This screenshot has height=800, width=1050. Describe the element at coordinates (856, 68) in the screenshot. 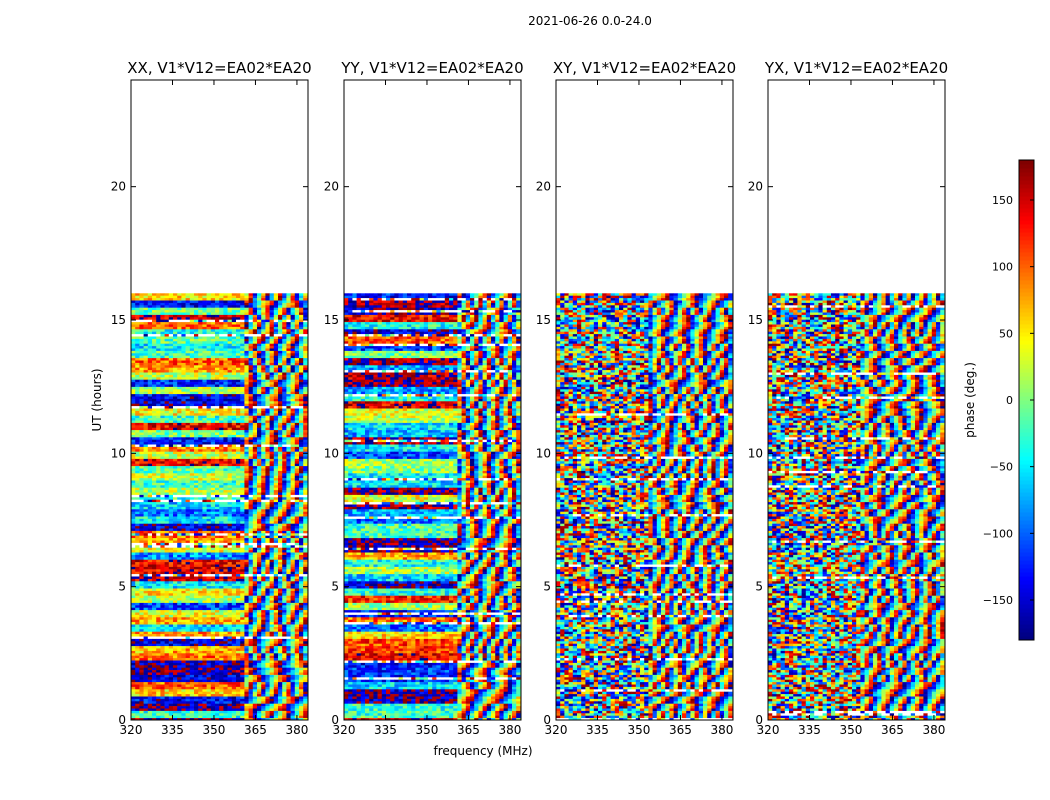

I see `panel-title: YX, V1*V12=EA02*EA20` at that location.